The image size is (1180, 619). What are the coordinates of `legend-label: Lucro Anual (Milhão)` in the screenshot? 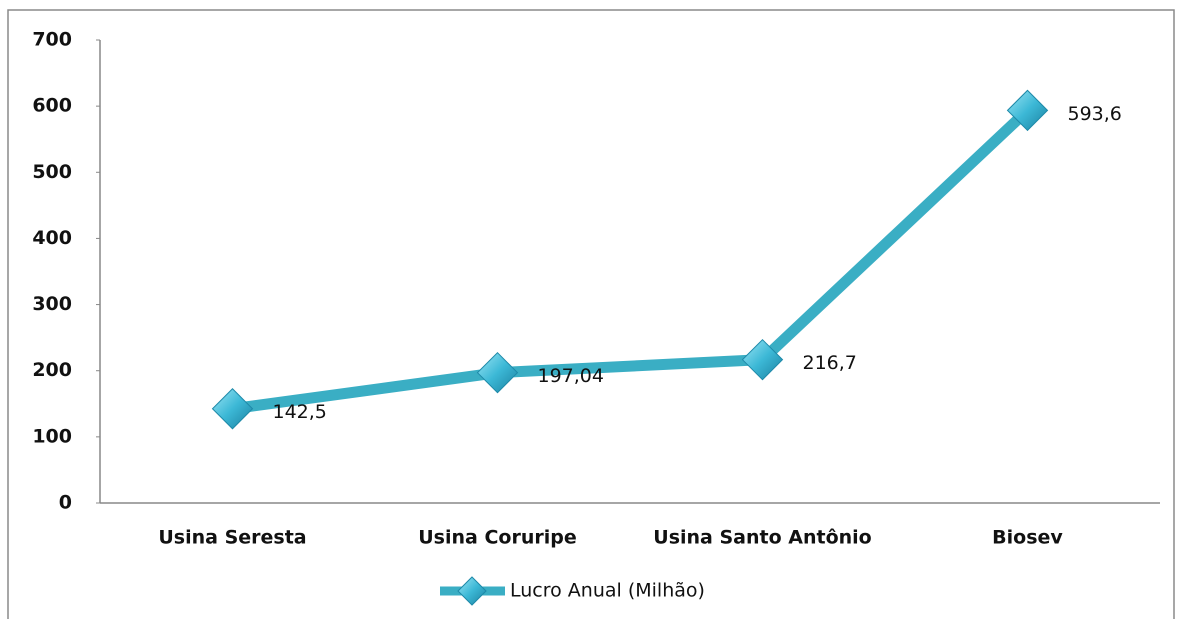 It's located at (607, 591).